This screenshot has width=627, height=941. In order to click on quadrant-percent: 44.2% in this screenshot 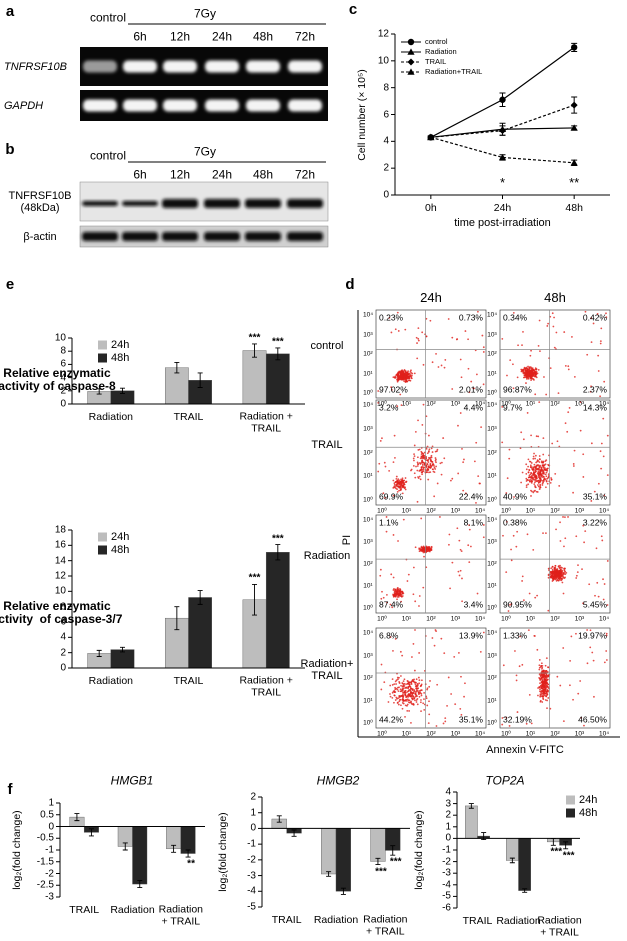, I will do `click(391, 719)`.